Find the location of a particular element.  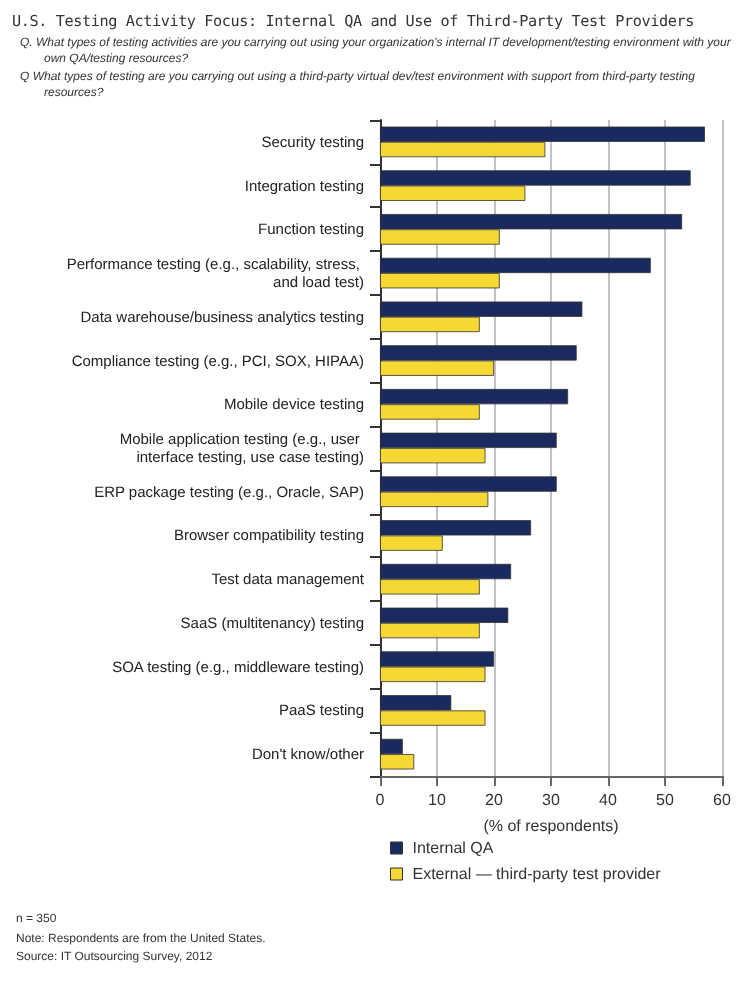

x-tick-label: 60 is located at coordinates (722, 800).